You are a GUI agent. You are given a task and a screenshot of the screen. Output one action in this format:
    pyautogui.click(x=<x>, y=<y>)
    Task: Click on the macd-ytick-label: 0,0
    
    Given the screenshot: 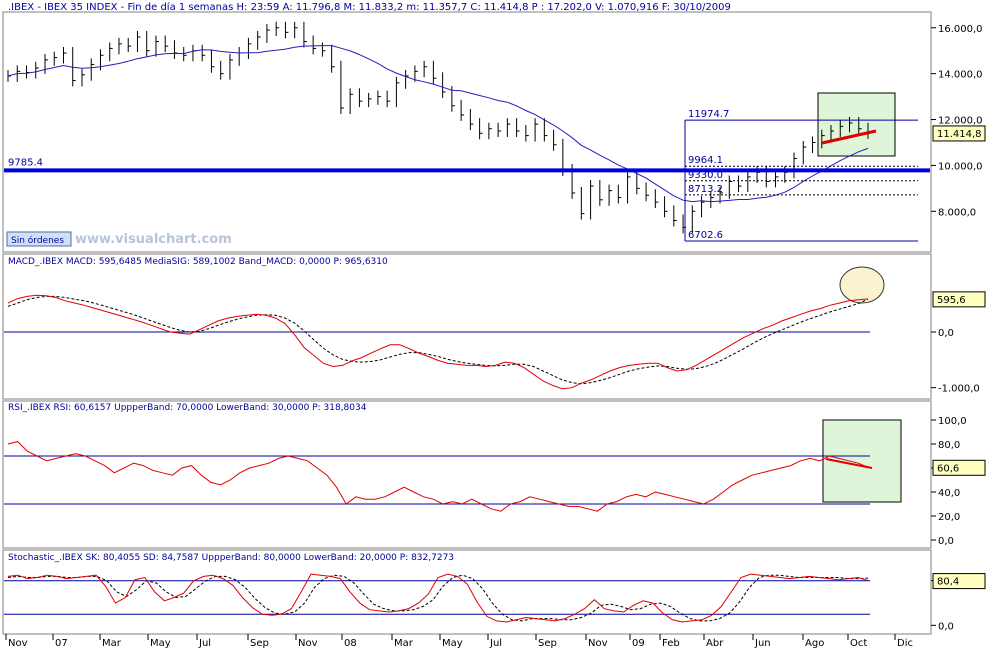 What is the action you would take?
    pyautogui.click(x=946, y=333)
    